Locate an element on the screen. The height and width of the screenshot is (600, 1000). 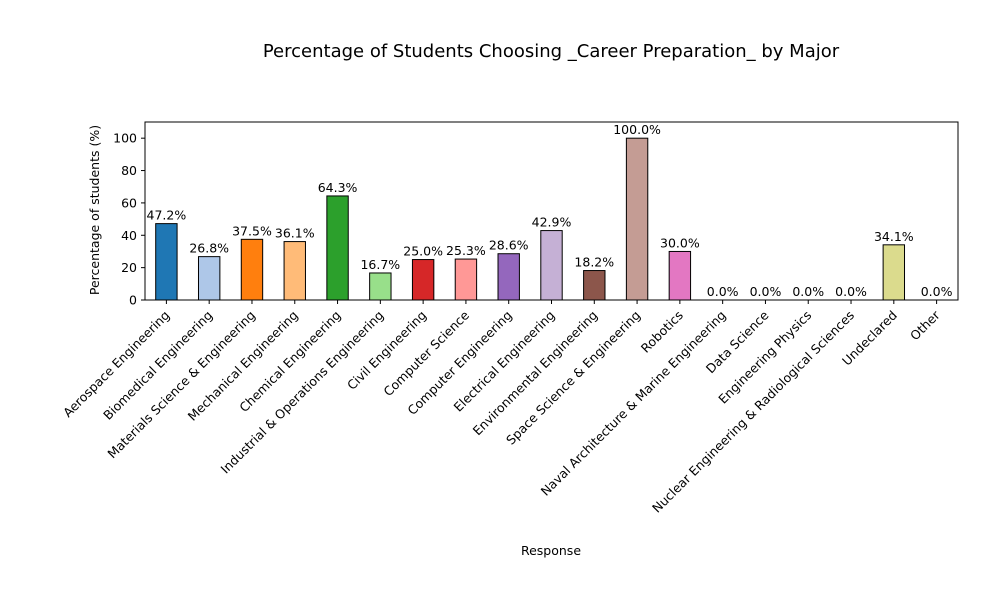
bar-value-label: 28.6% is located at coordinates (509, 245).